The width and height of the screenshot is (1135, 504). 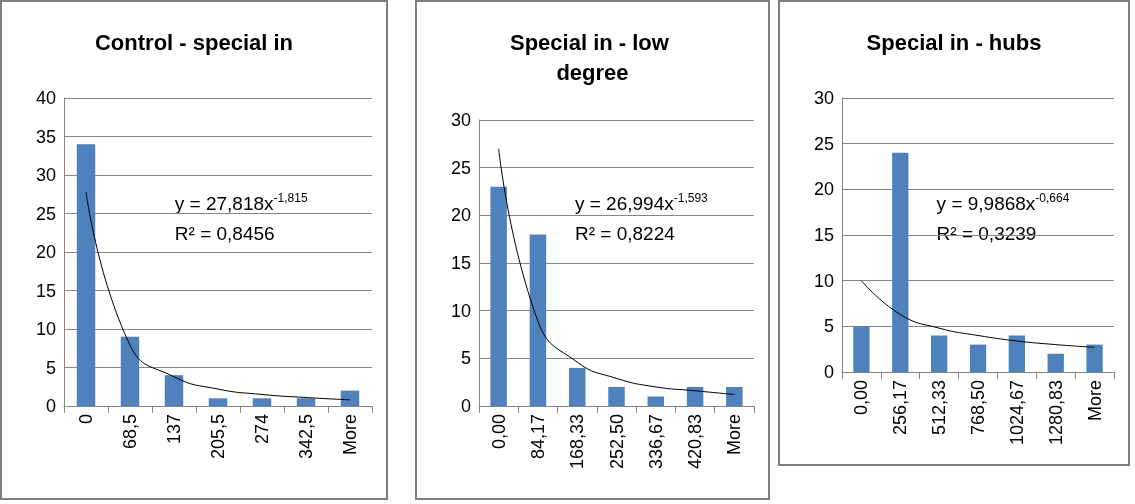 I want to click on y-tick-label: 40, so click(x=45, y=98).